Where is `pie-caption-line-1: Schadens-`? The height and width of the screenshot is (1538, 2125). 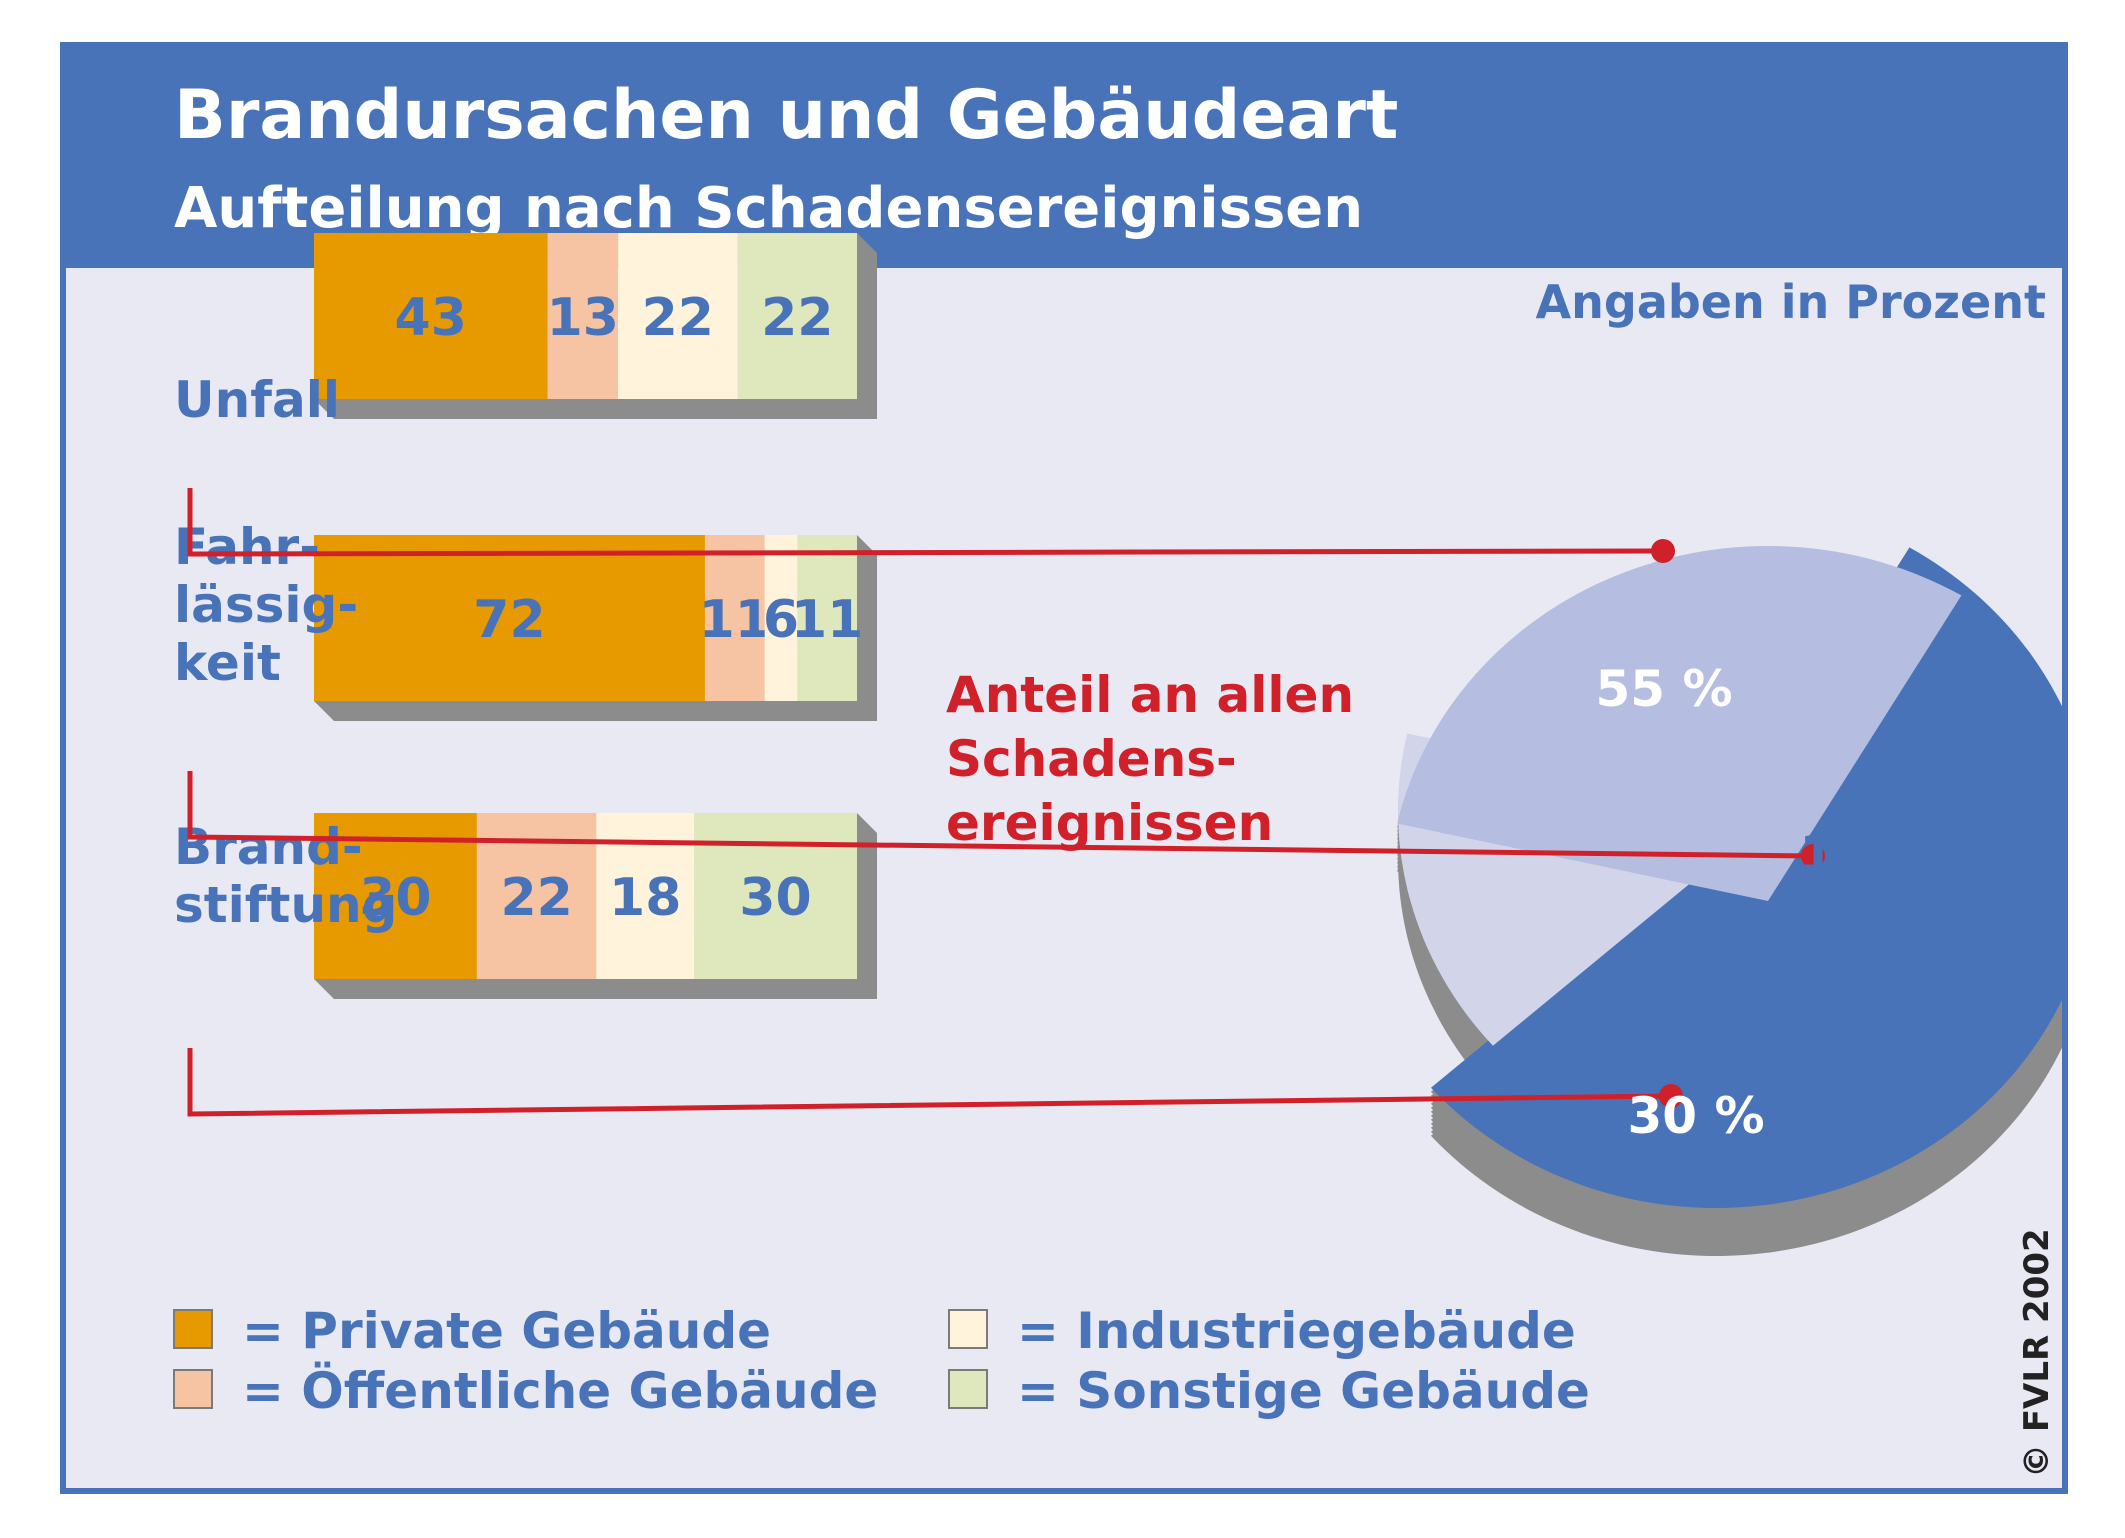
pie-caption-line-1: Schadens- is located at coordinates (1091, 759).